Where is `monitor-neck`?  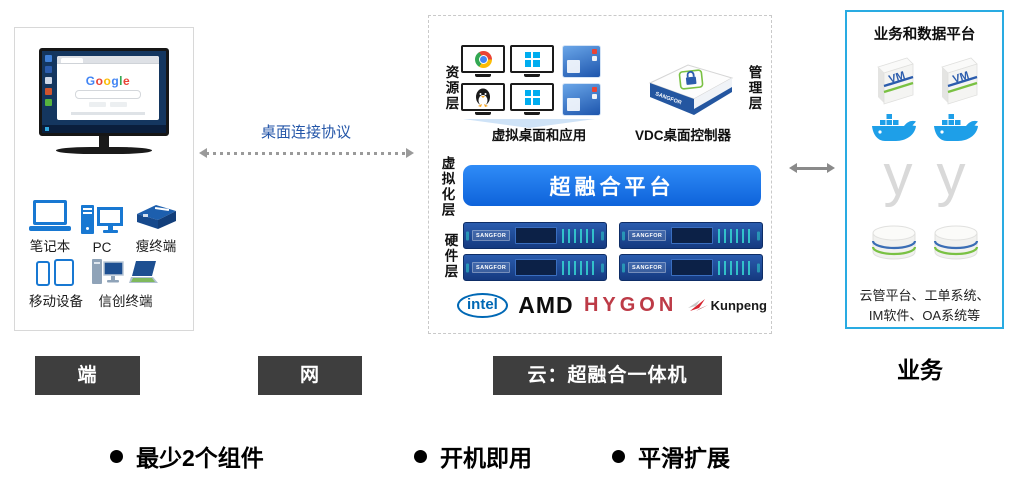 monitor-neck is located at coordinates (104, 141).